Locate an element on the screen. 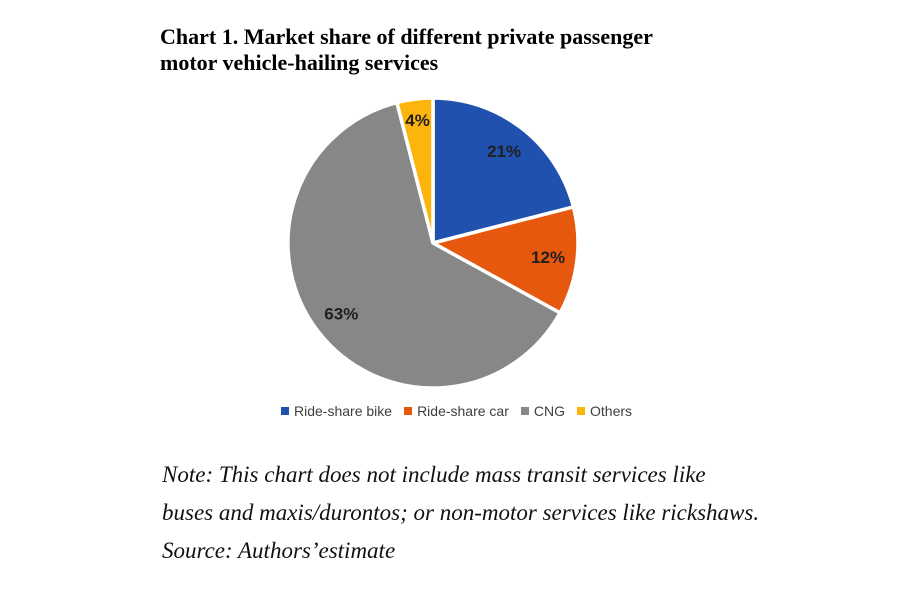 The image size is (900, 600). legend-item-ride-share-car: Ride-share car is located at coordinates (456, 411).